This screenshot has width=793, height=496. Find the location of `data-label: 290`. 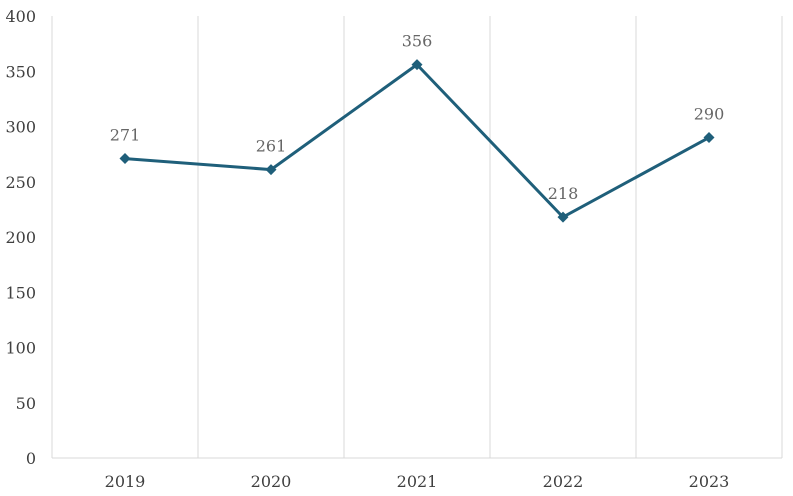

data-label: 290 is located at coordinates (709, 114).